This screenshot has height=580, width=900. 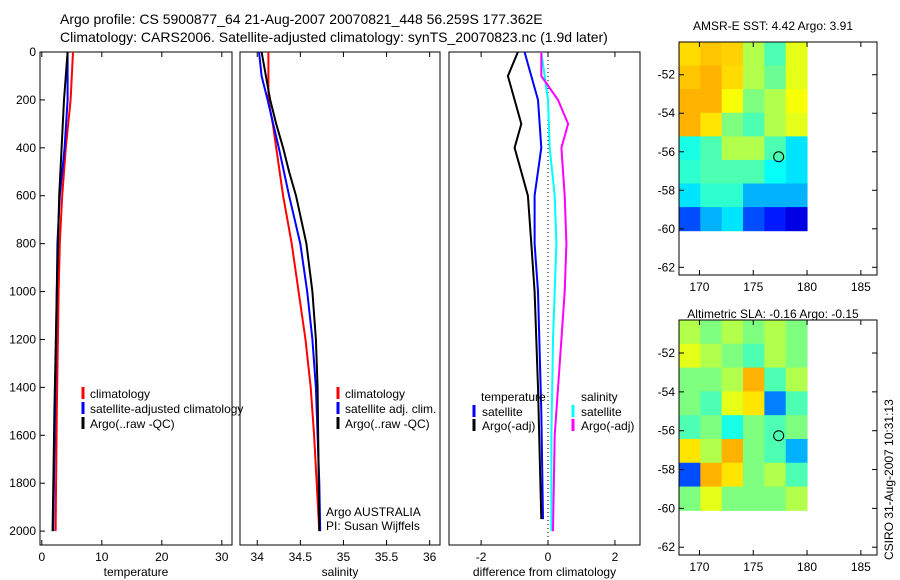 I want to click on x-tick-label: 34, so click(x=258, y=557).